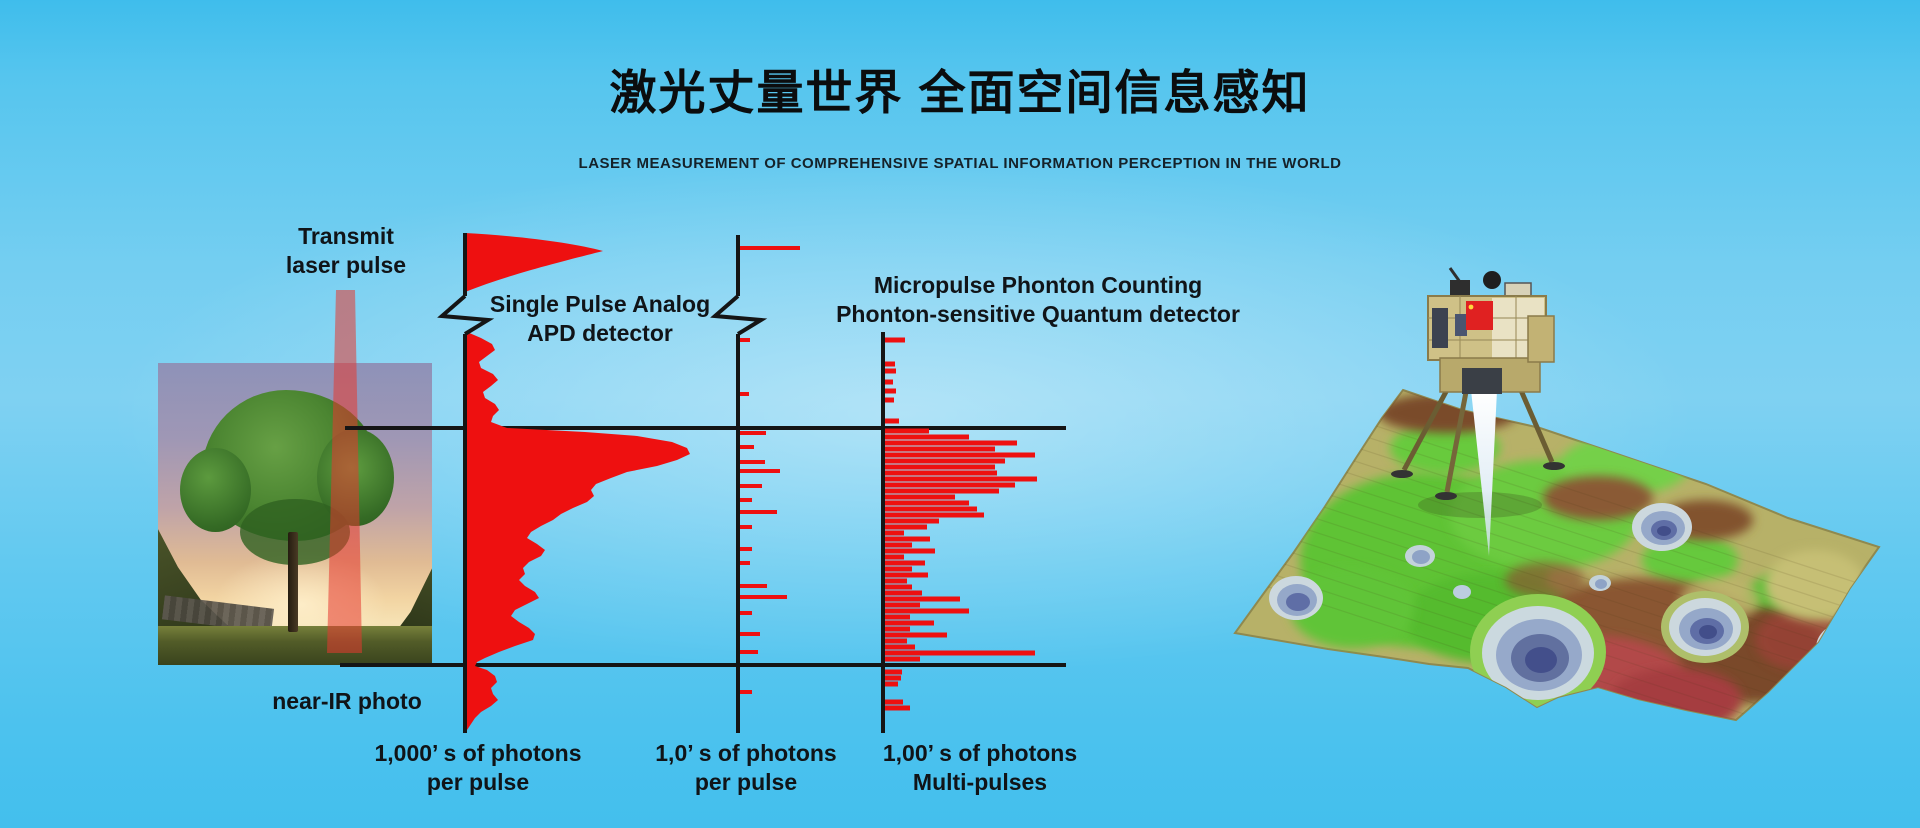 The width and height of the screenshot is (1920, 828). I want to click on photo-tree-trunk, so click(293, 582).